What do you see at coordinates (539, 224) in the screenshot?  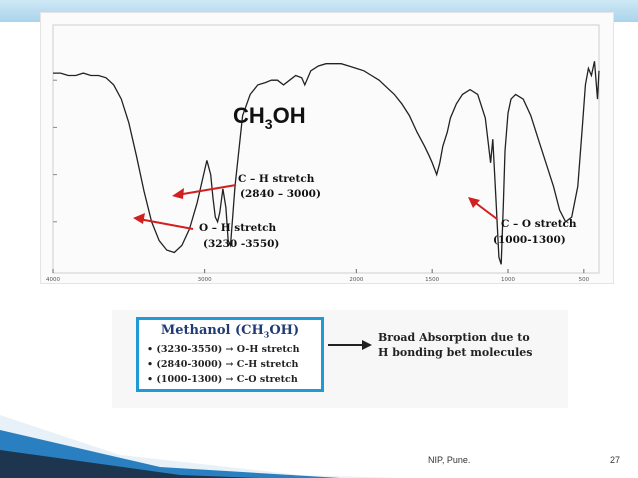 I see `co-stretch-label: C – O stretch` at bounding box center [539, 224].